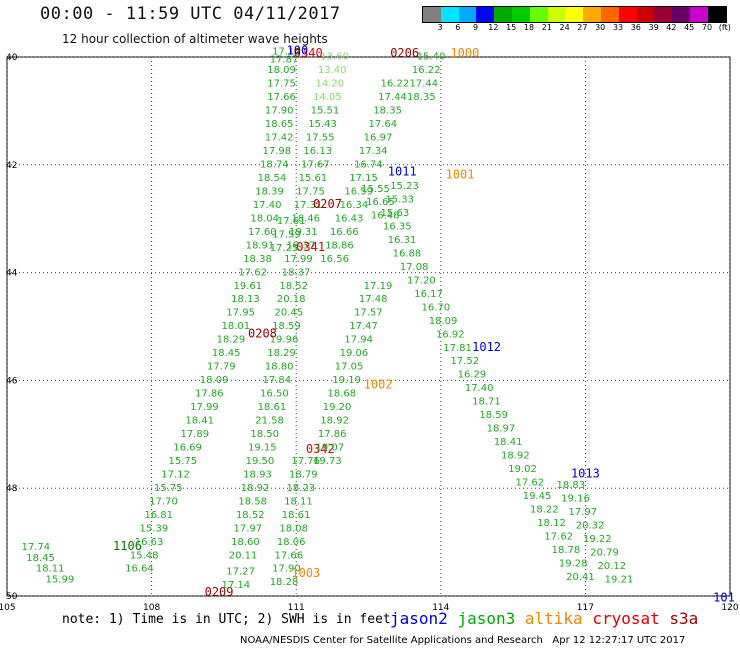 Image resolution: width=740 pixels, height=650 pixels. What do you see at coordinates (274, 164) in the screenshot?
I see `wave-height-value: 18.74` at bounding box center [274, 164].